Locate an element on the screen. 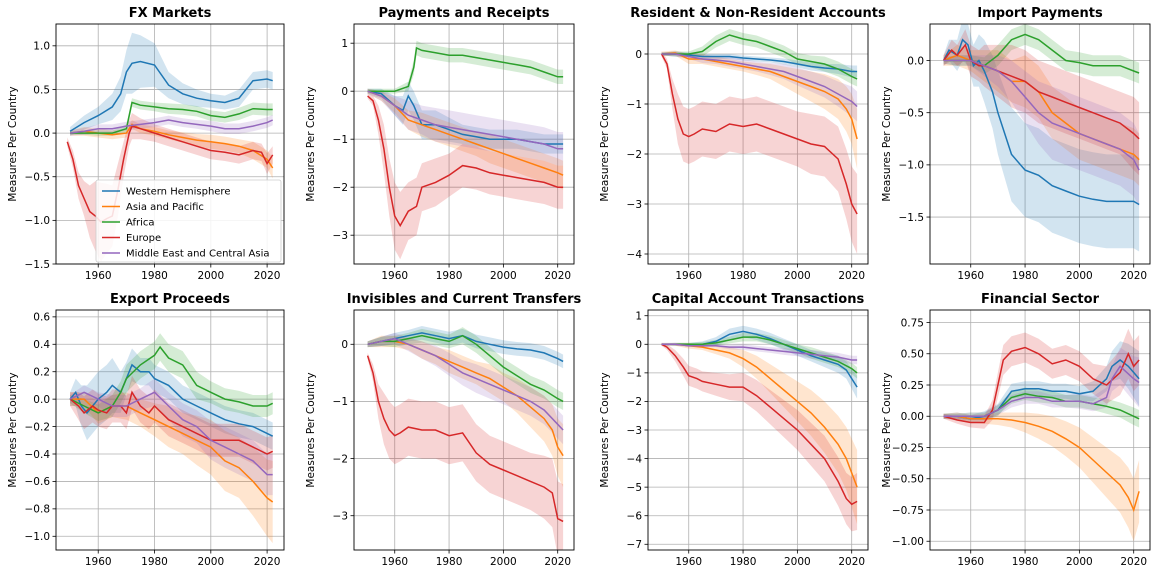  y-tick-label: −4 is located at coordinates (635, 255).